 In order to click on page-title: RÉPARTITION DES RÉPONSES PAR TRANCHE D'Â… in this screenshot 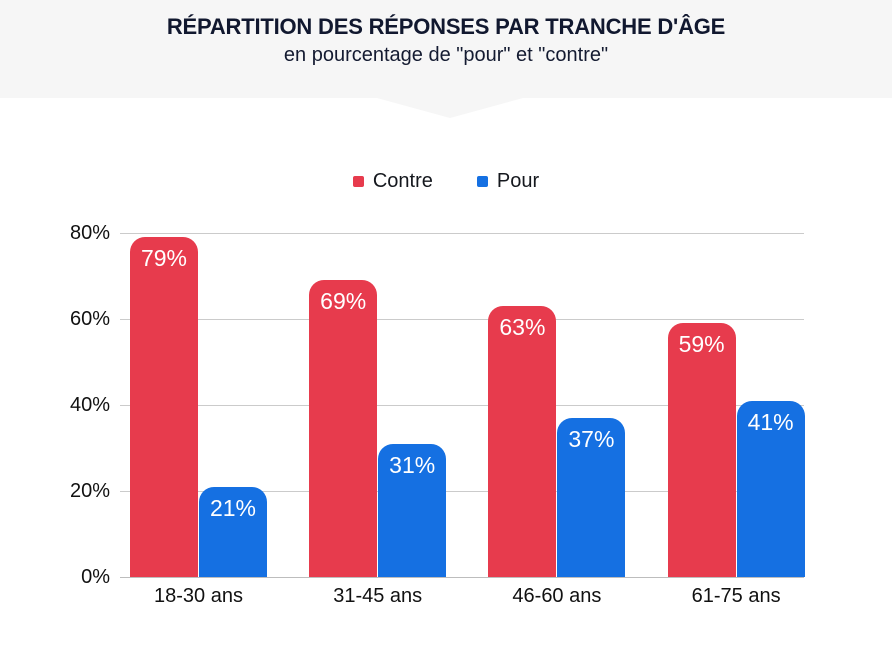, I will do `click(446, 26)`.